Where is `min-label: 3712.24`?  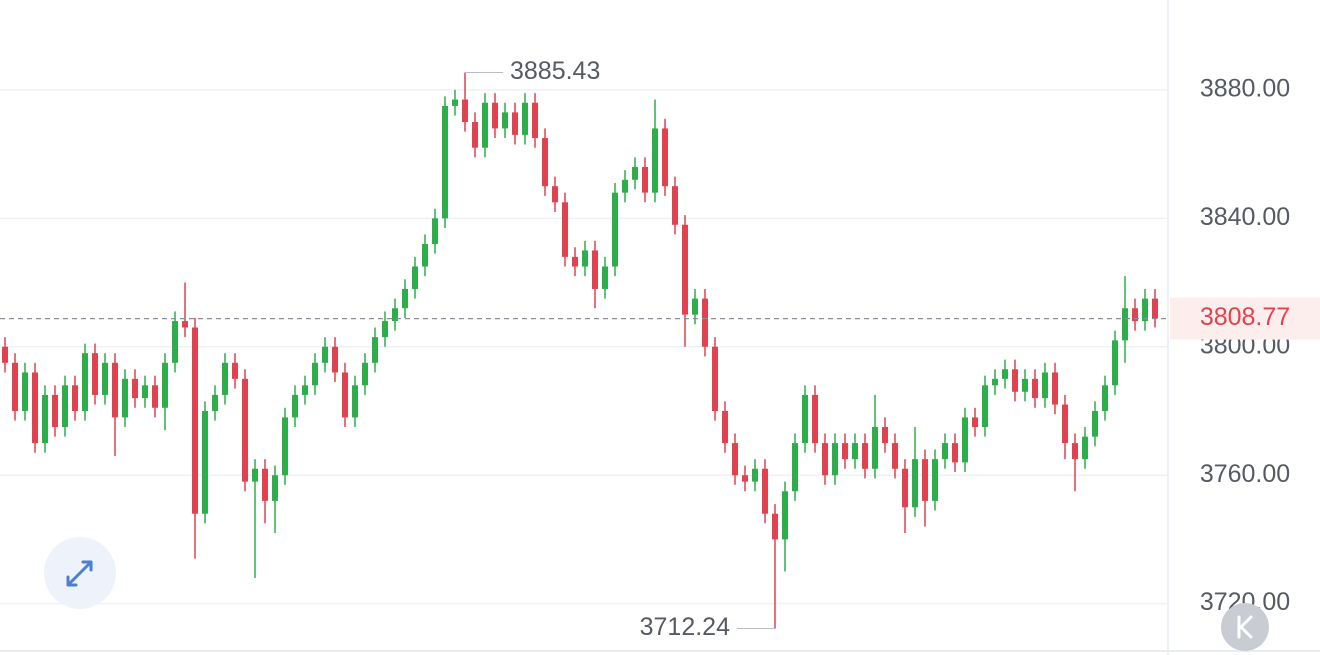 min-label: 3712.24 is located at coordinates (685, 627).